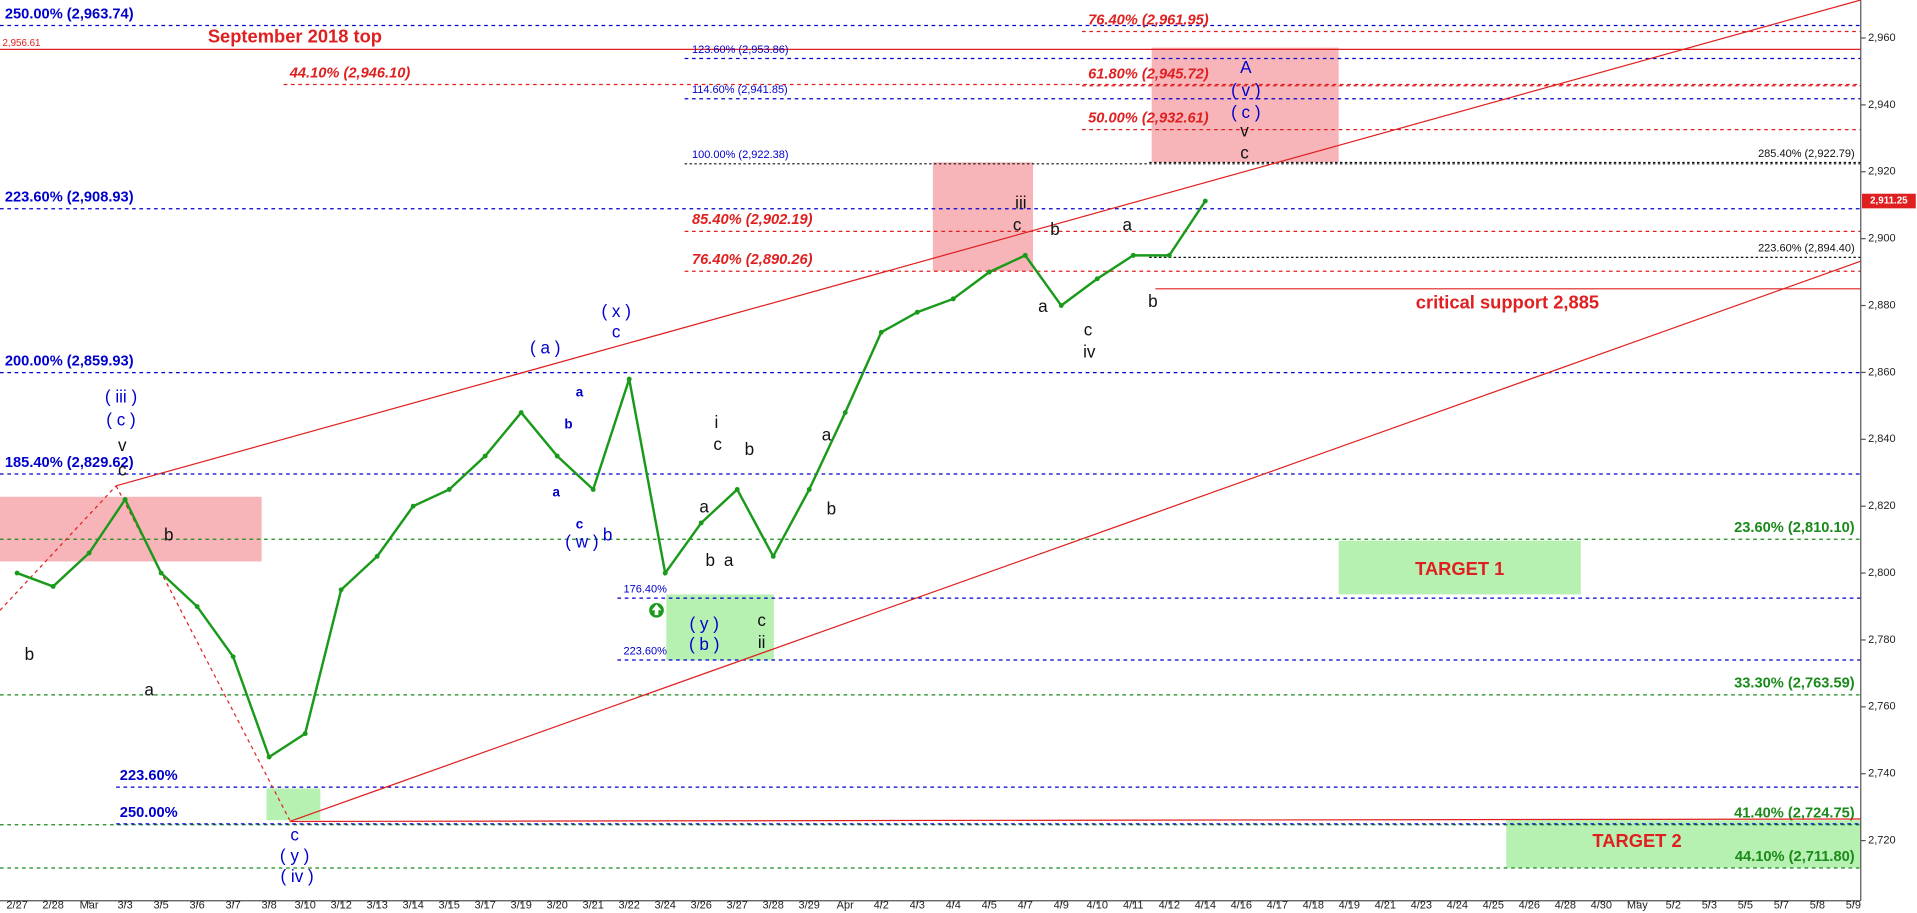 Image resolution: width=1917 pixels, height=913 pixels. What do you see at coordinates (1457, 906) in the screenshot?
I see `x-tick-label: 4/24` at bounding box center [1457, 906].